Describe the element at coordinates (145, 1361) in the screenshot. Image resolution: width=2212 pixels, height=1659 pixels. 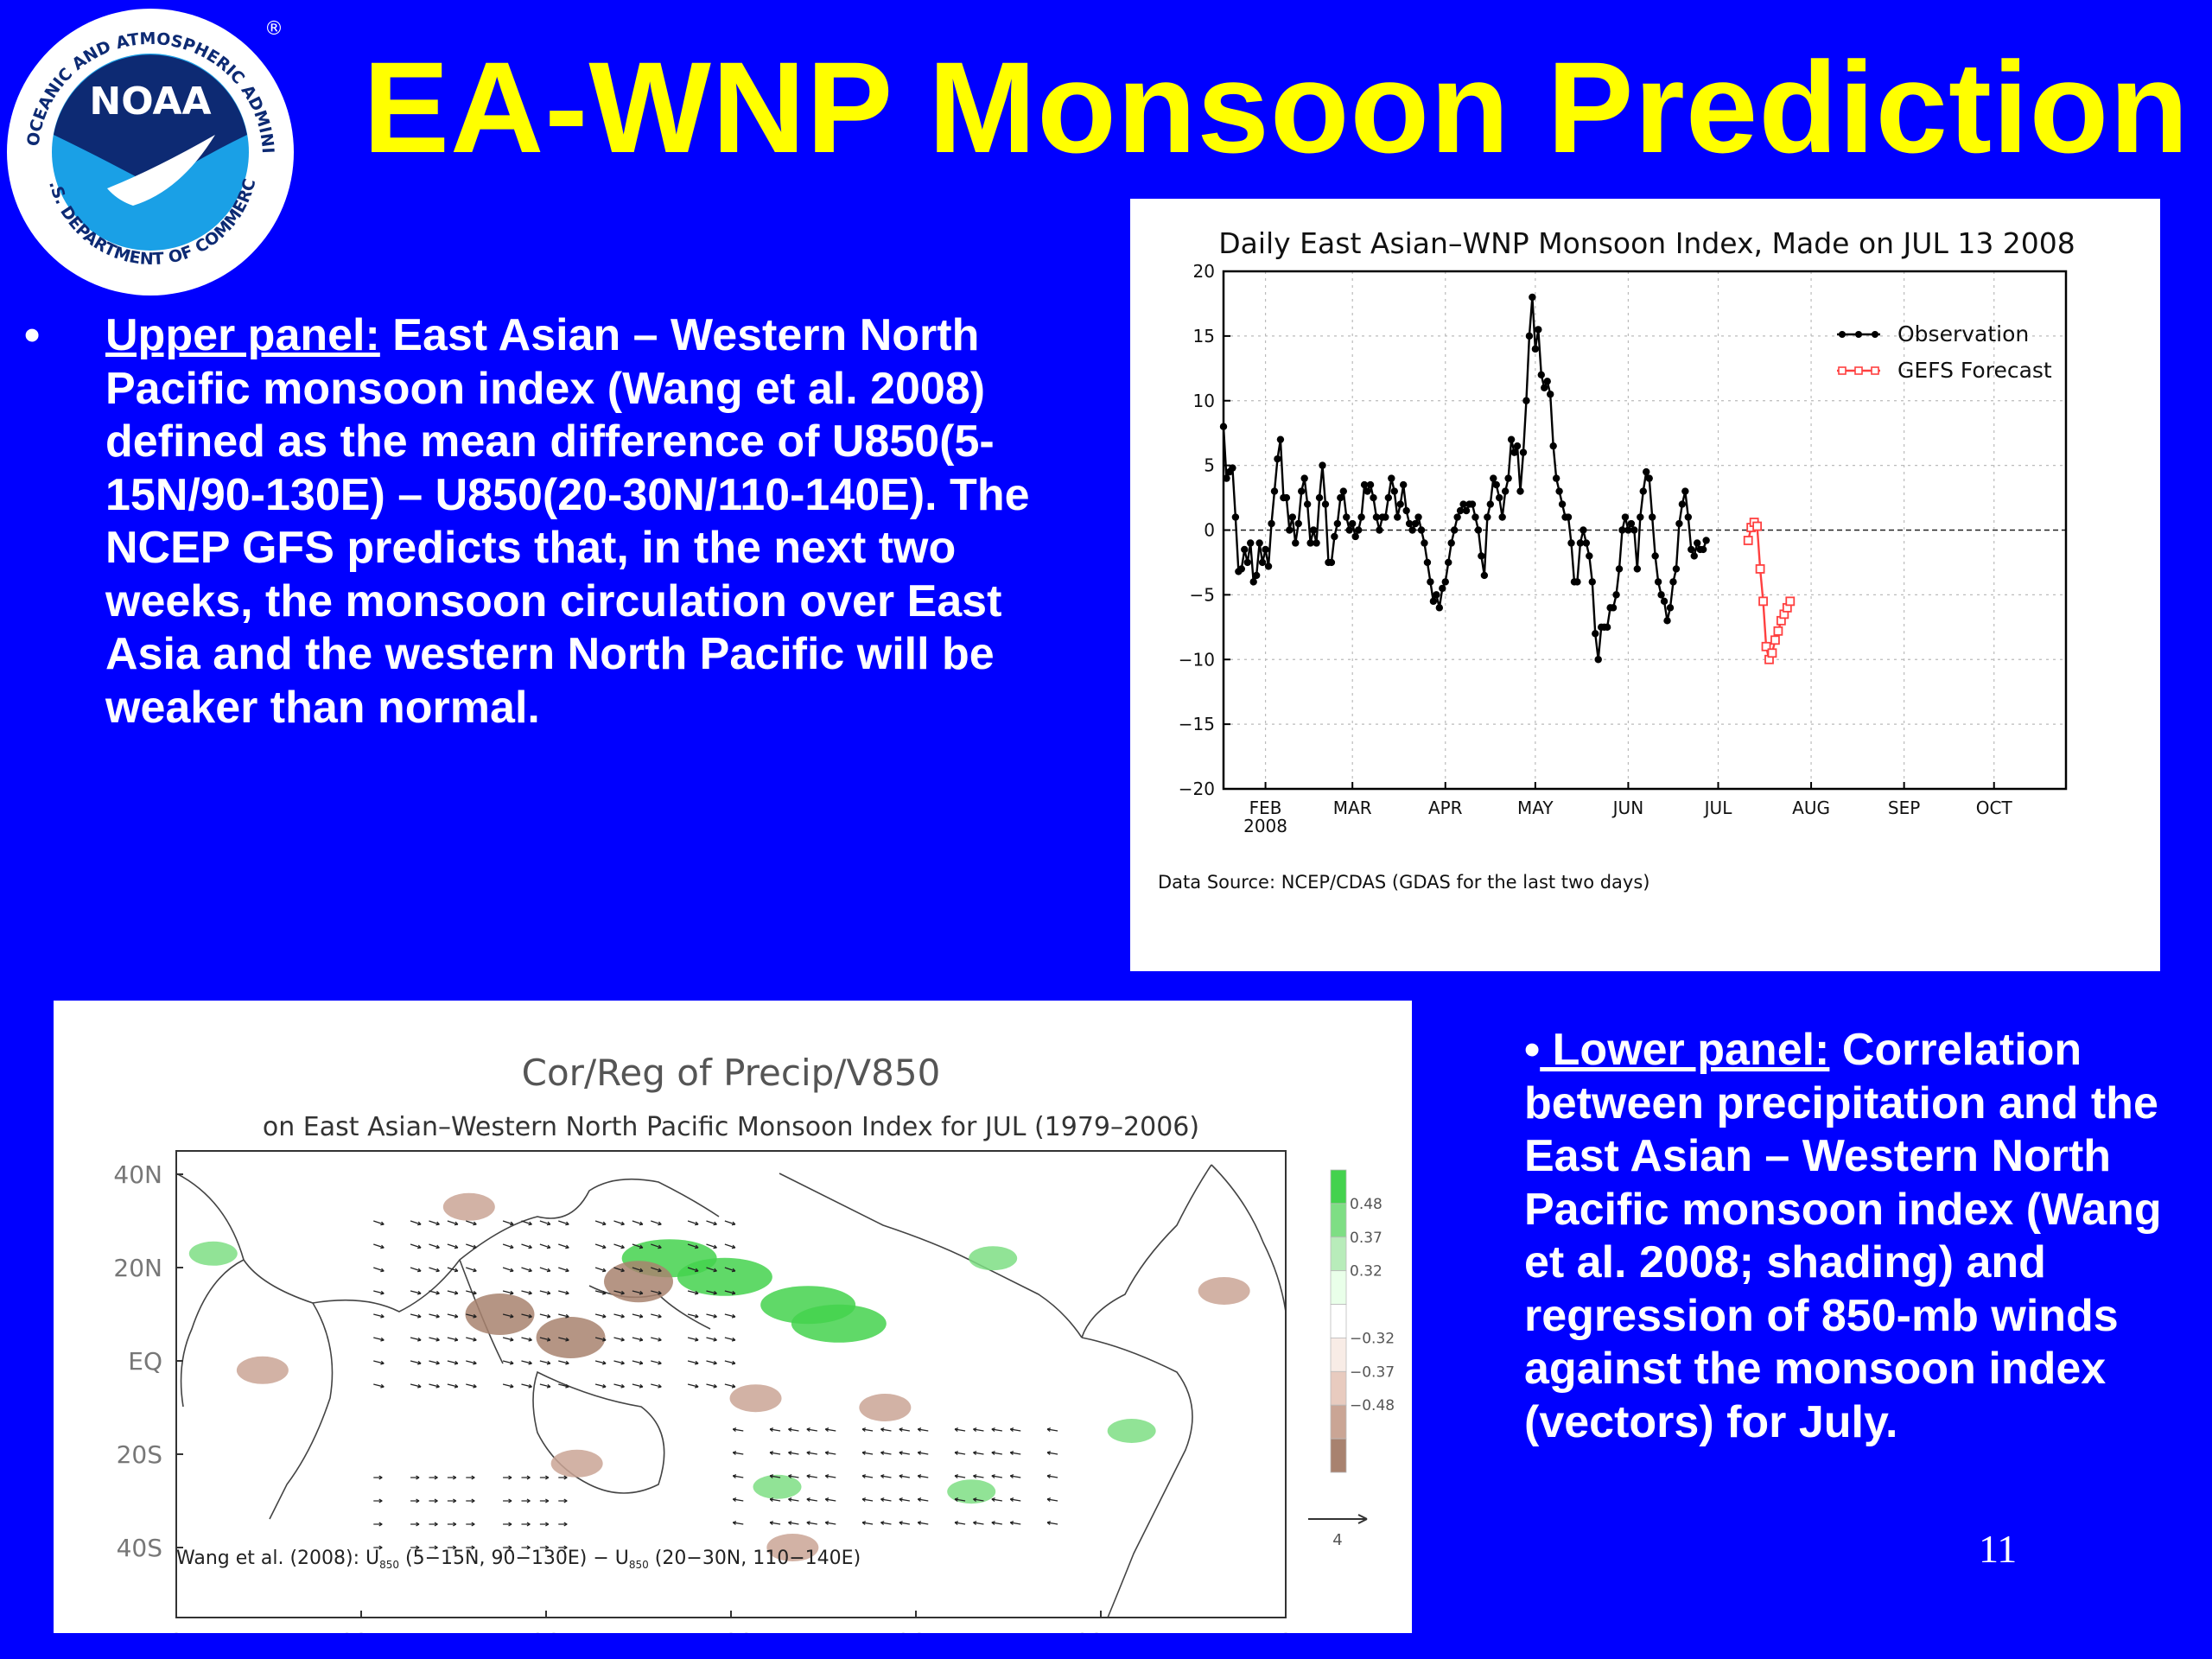
I see `latitude-label: EQ` at that location.